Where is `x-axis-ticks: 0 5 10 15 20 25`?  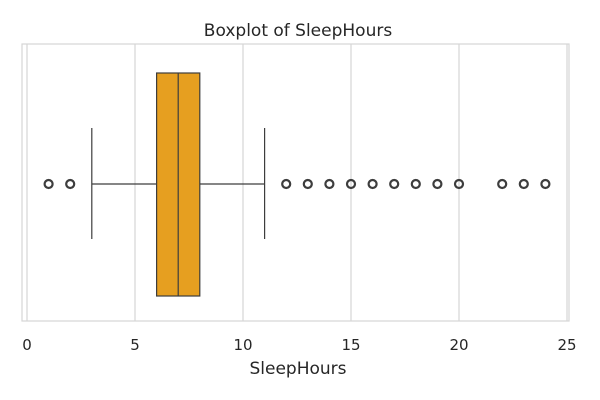 x-axis-ticks: 0 5 10 15 20 25 is located at coordinates (299, 345).